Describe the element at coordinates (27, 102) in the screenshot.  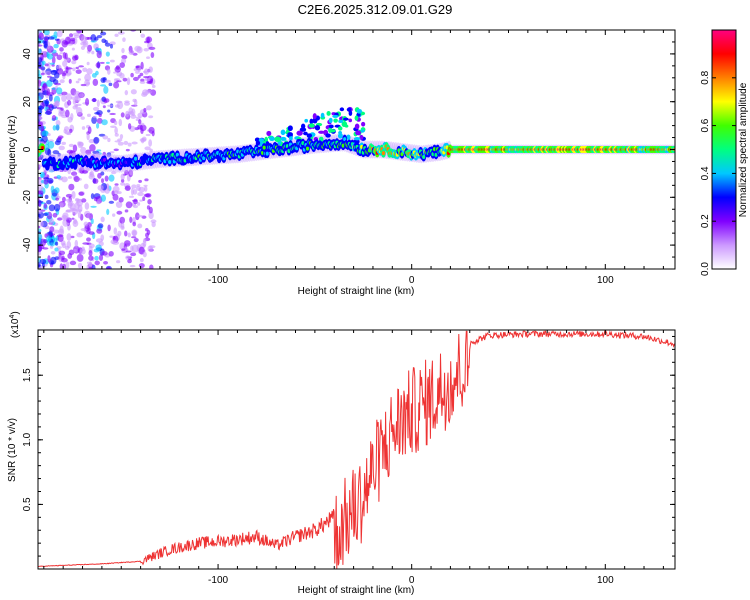
I see `y-tick-label: 20` at that location.